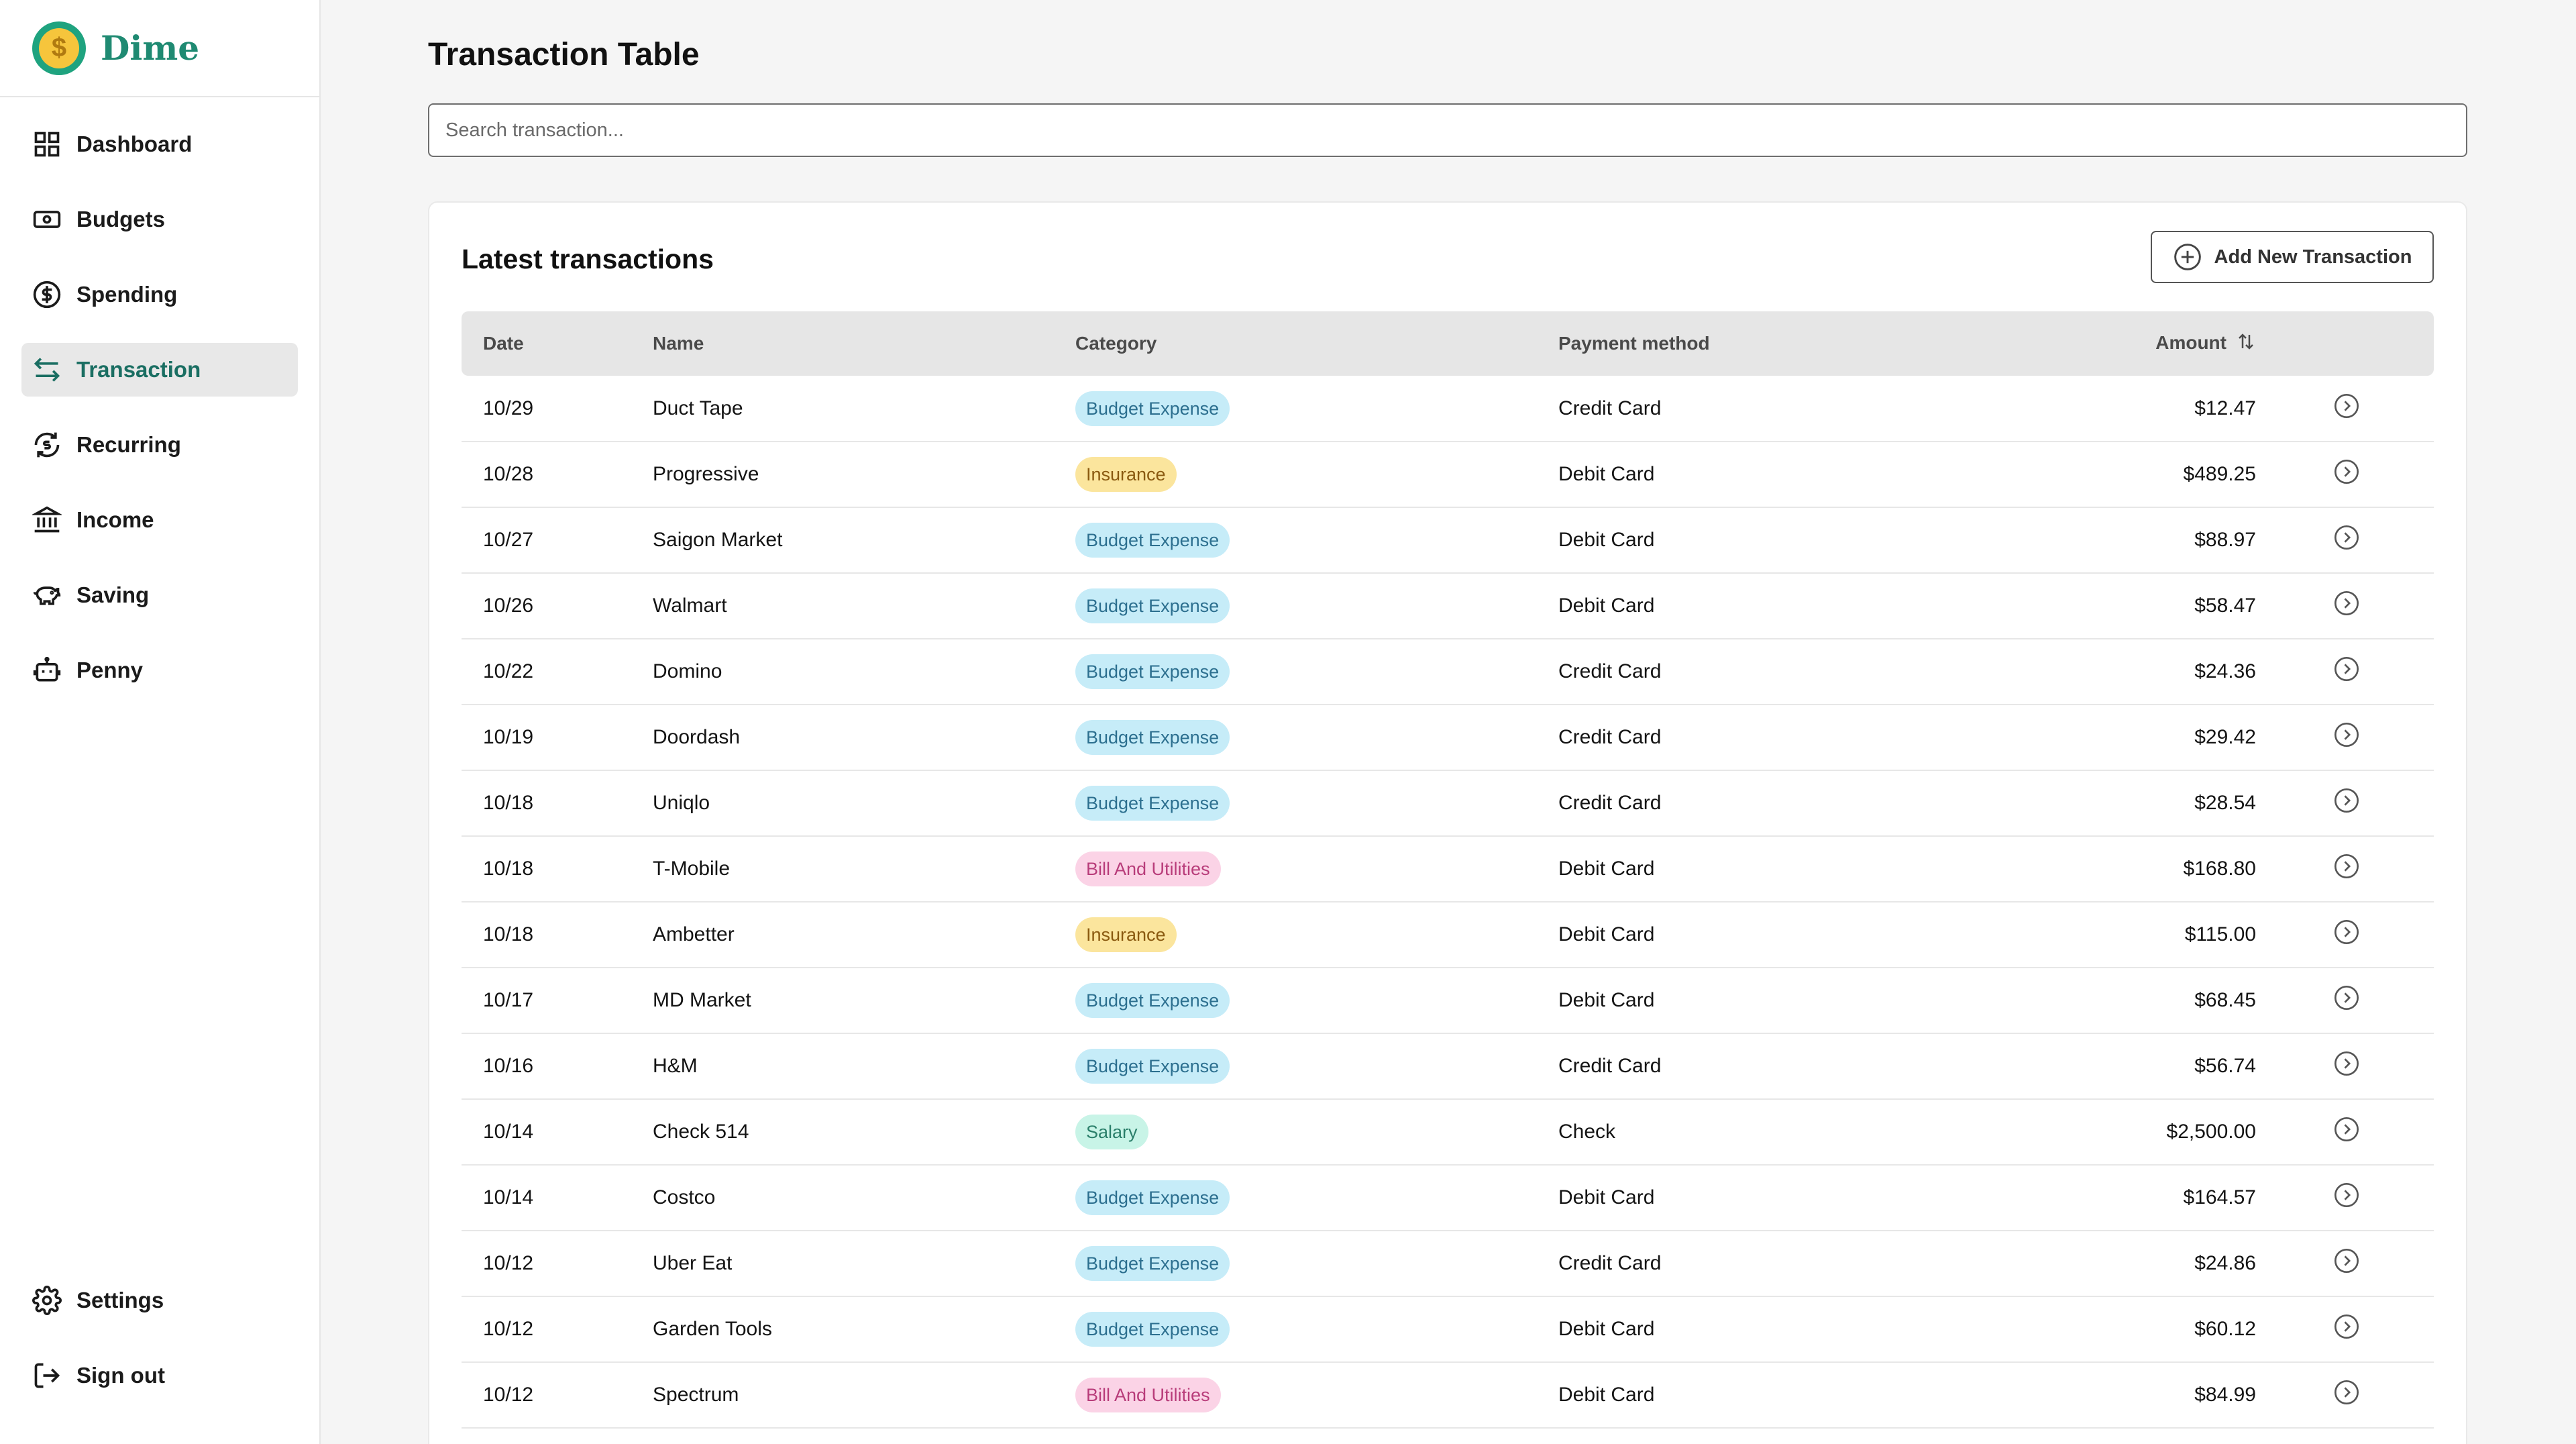  Describe the element at coordinates (675, 1066) in the screenshot. I see `cell-name: H&M` at that location.